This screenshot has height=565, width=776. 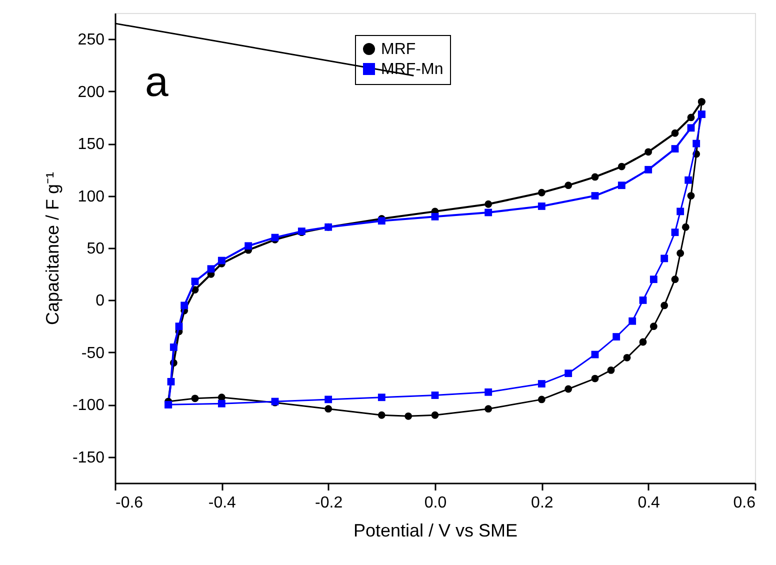 I want to click on legend-label: MRF, so click(x=398, y=49).